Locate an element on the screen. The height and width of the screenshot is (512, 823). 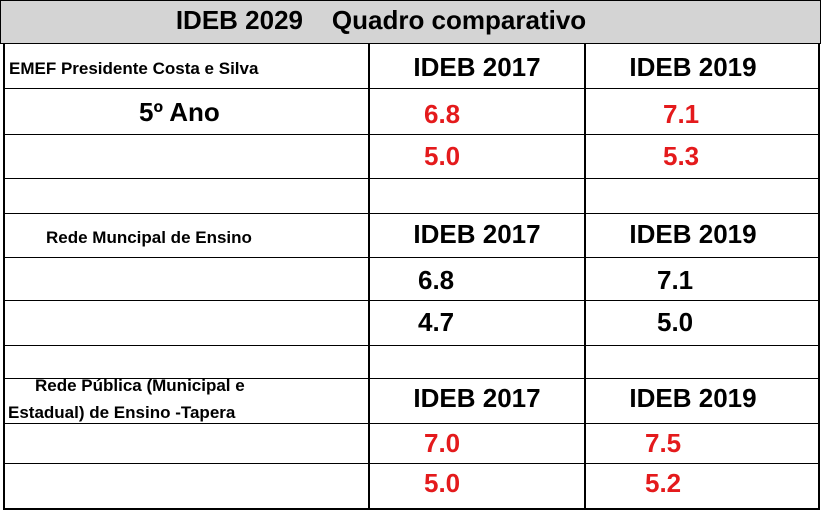
value-emef-2017-row2: 5.0 is located at coordinates (442, 156).